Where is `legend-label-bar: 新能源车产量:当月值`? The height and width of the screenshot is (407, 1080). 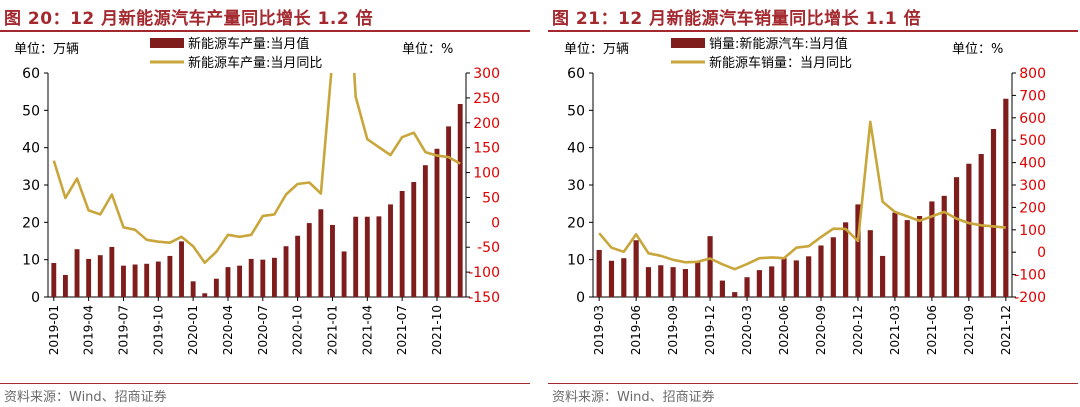 legend-label-bar: 新能源车产量:当月值 is located at coordinates (248, 44).